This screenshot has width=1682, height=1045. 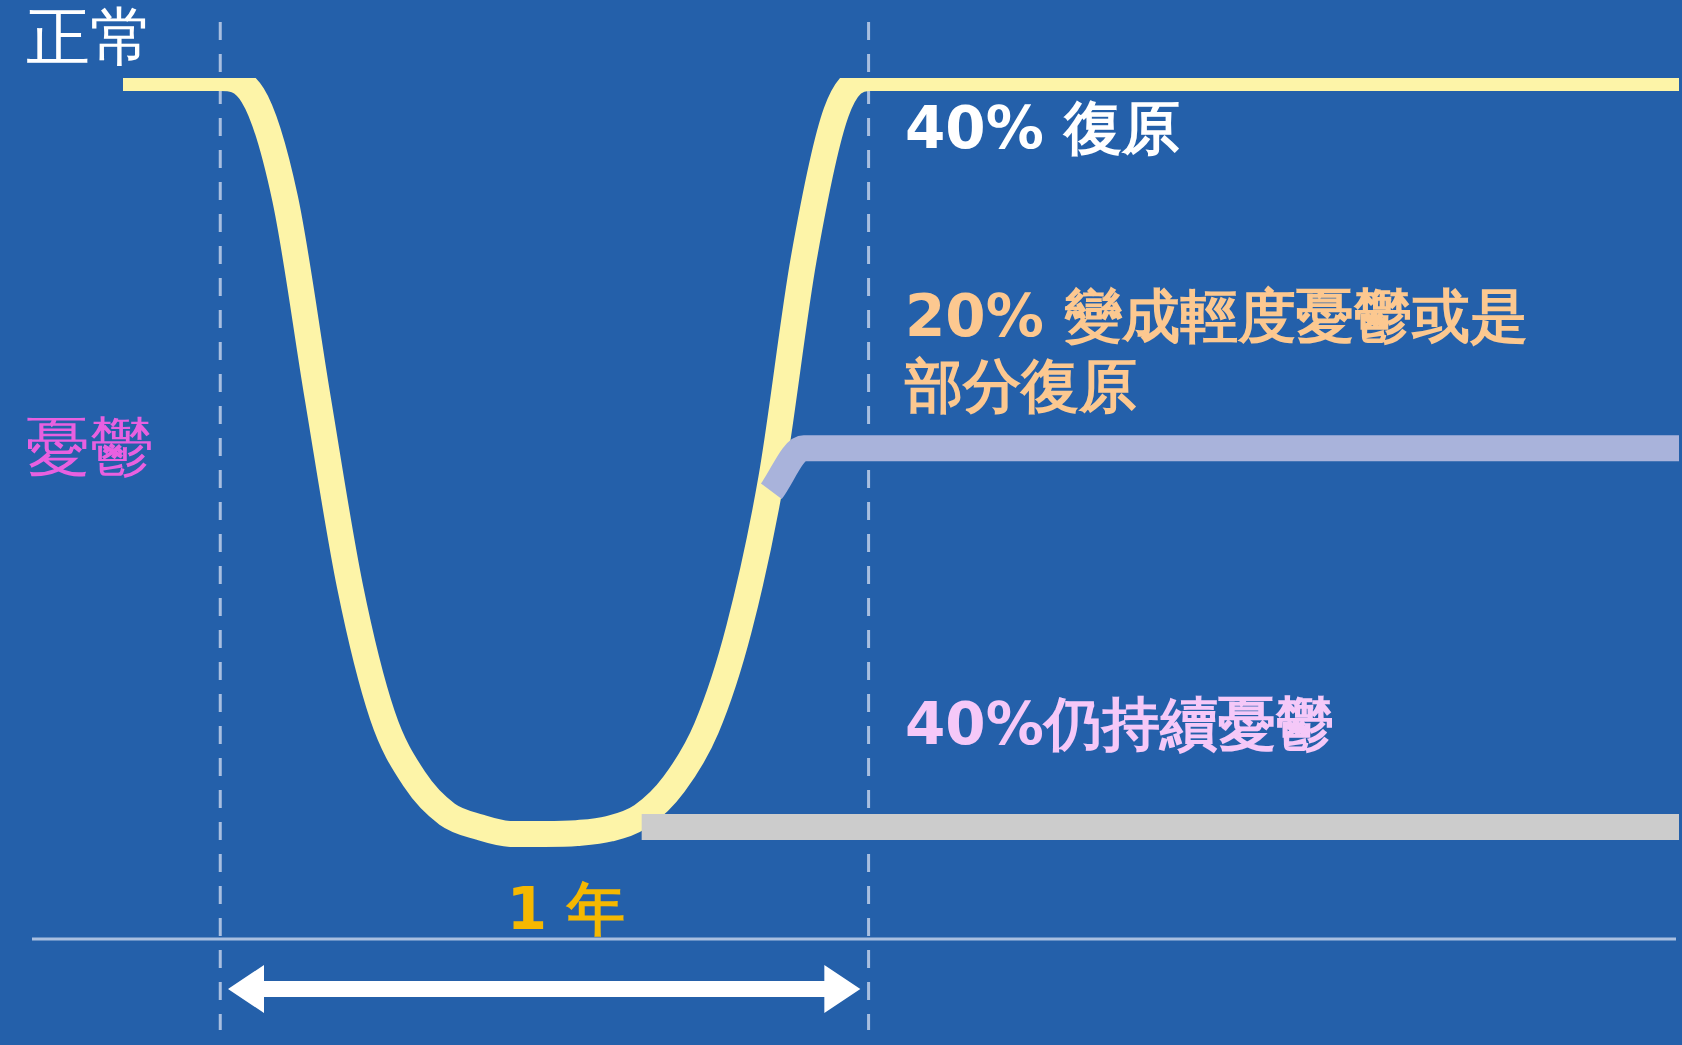 What do you see at coordinates (1119, 724) in the screenshot?
I see `annotation: 40%仍持續憂鬱` at bounding box center [1119, 724].